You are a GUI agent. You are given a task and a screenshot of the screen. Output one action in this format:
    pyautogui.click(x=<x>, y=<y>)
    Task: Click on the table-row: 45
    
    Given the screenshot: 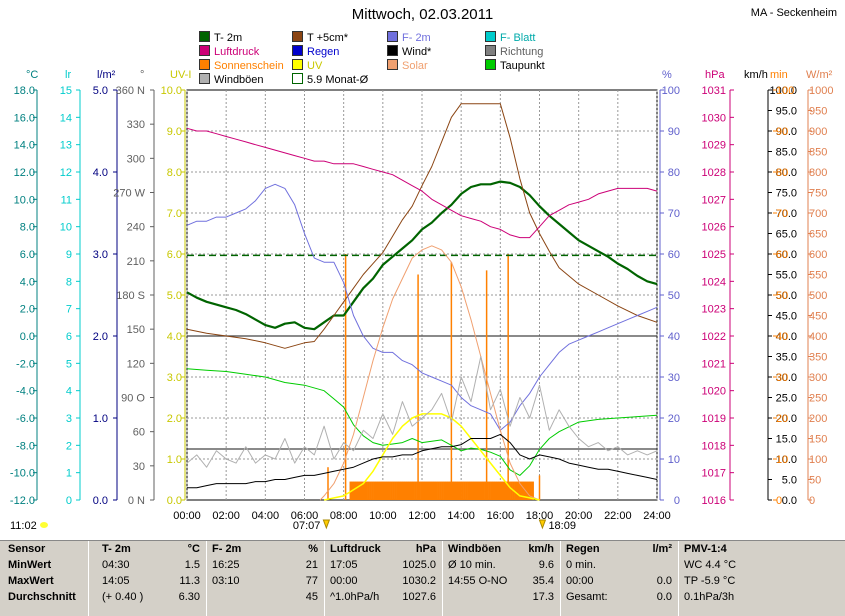 What is the action you would take?
    pyautogui.click(x=265, y=597)
    